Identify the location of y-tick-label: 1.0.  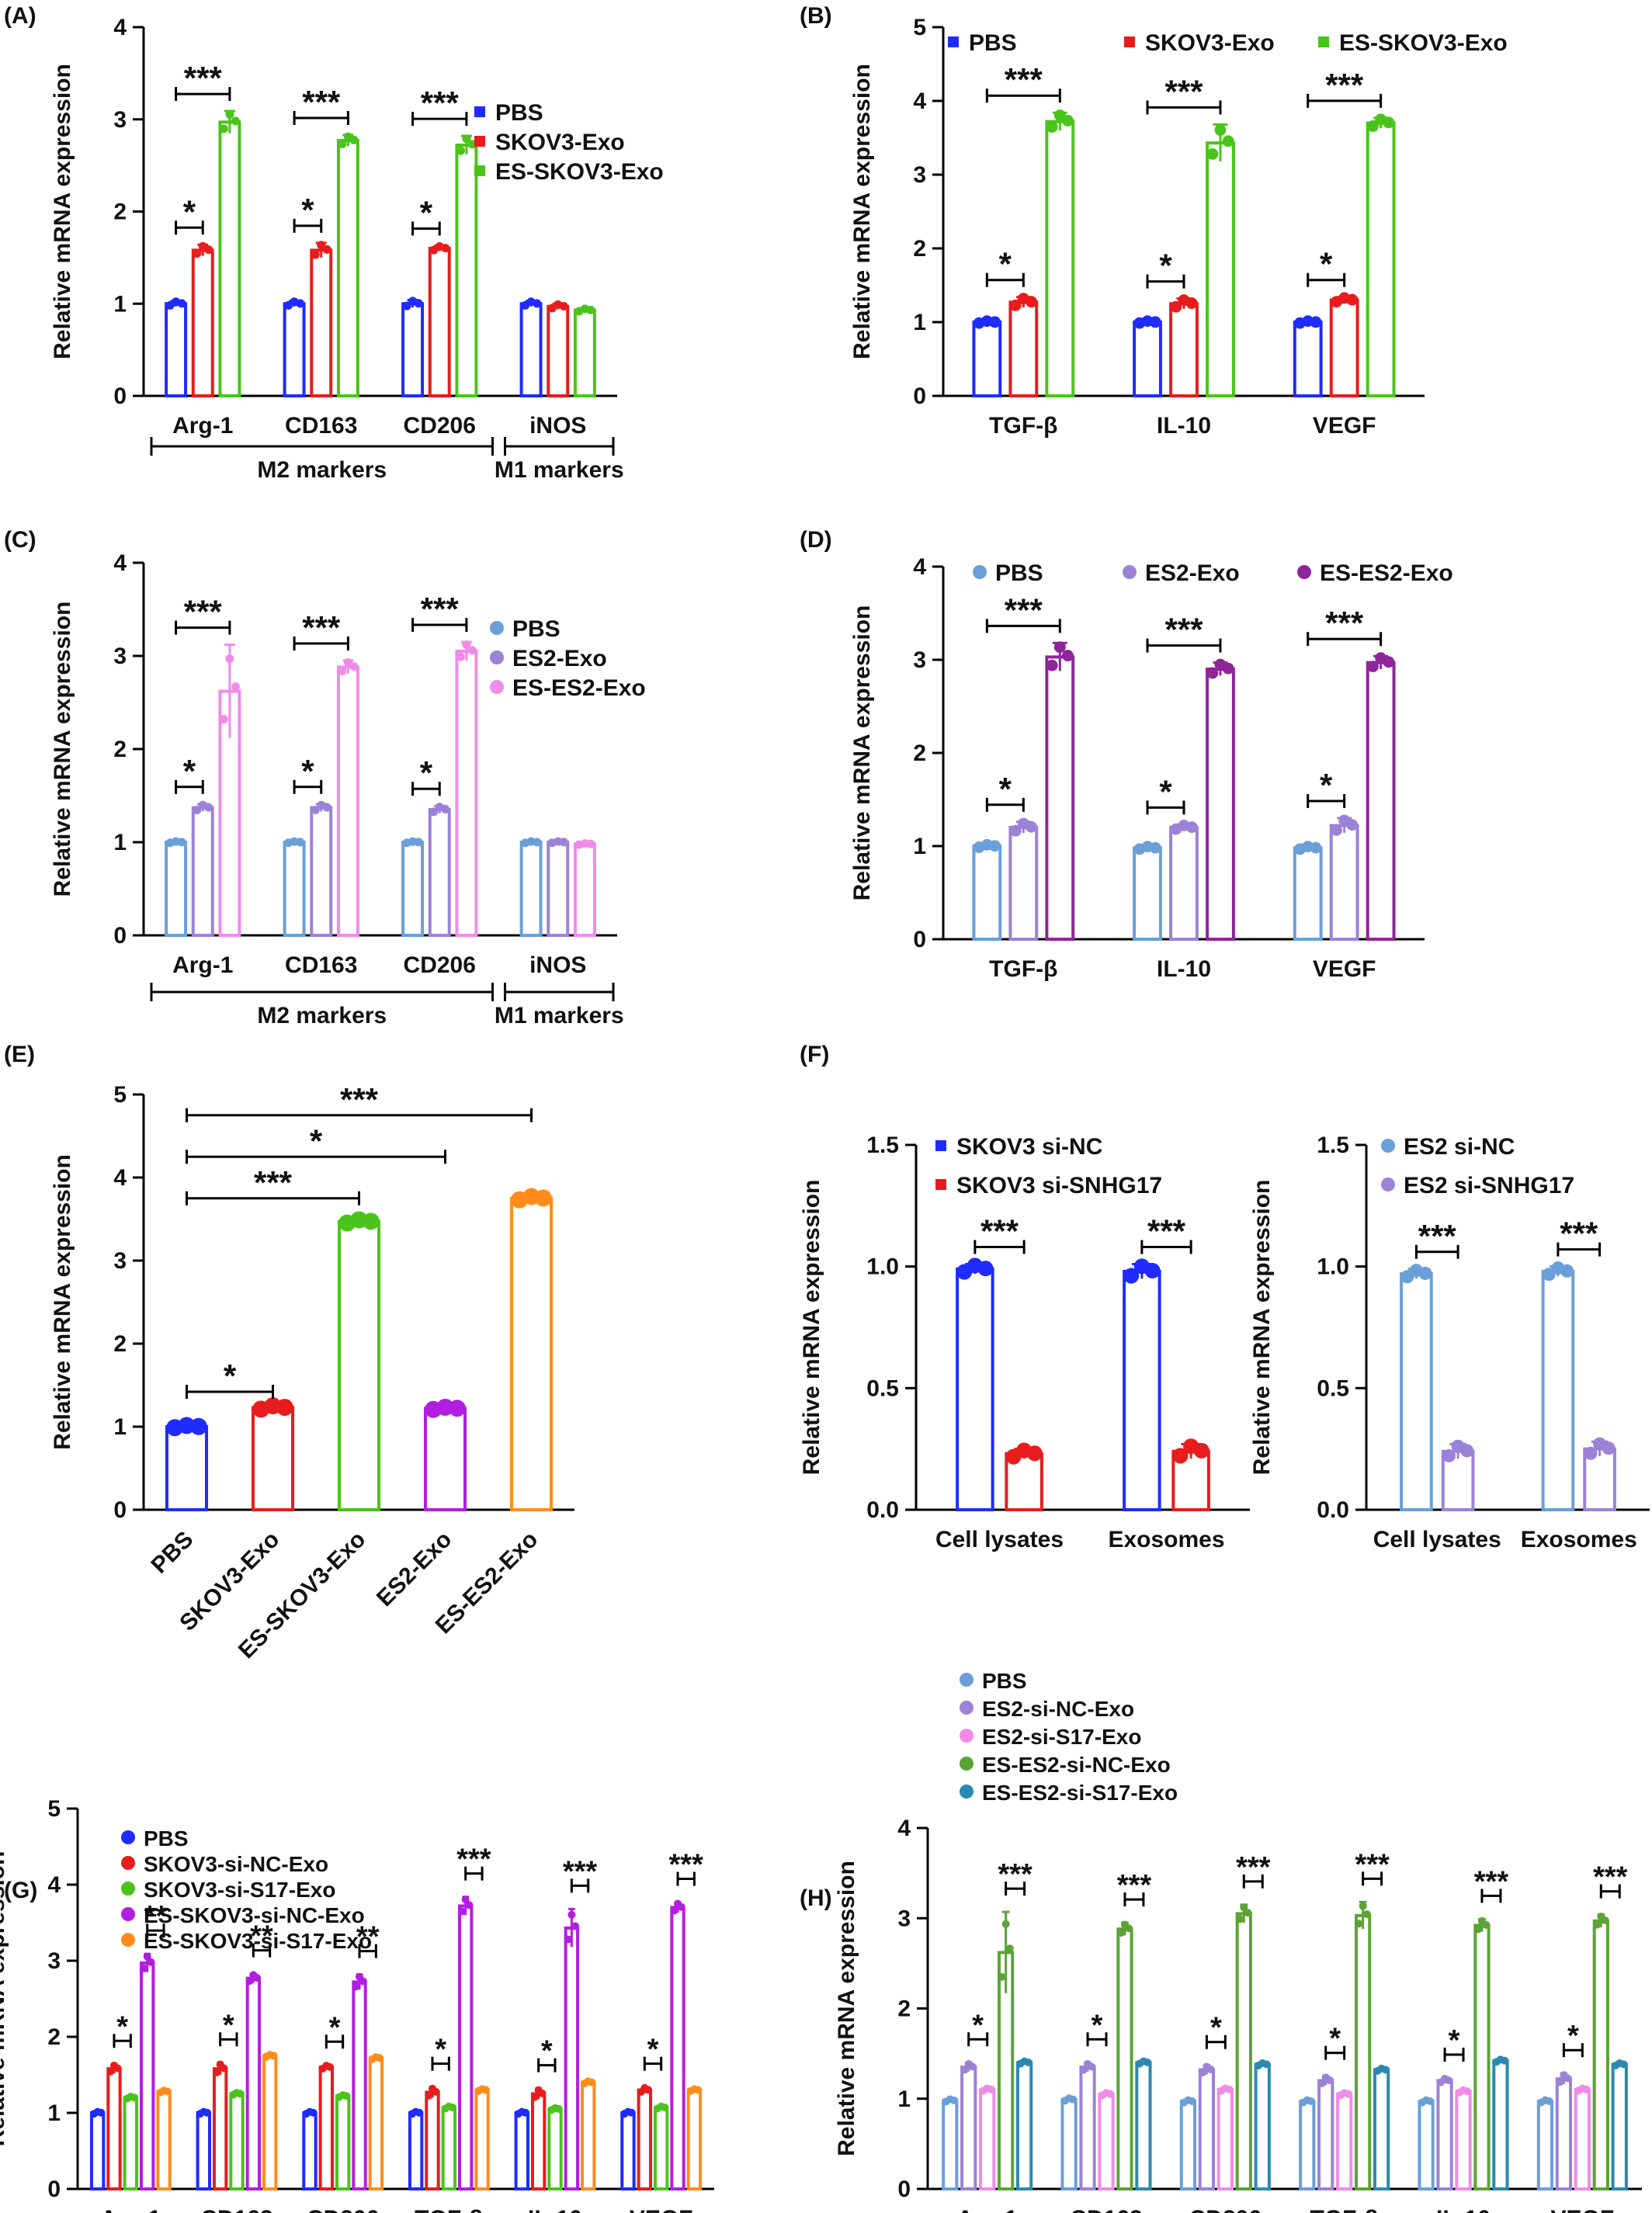
(1333, 1267).